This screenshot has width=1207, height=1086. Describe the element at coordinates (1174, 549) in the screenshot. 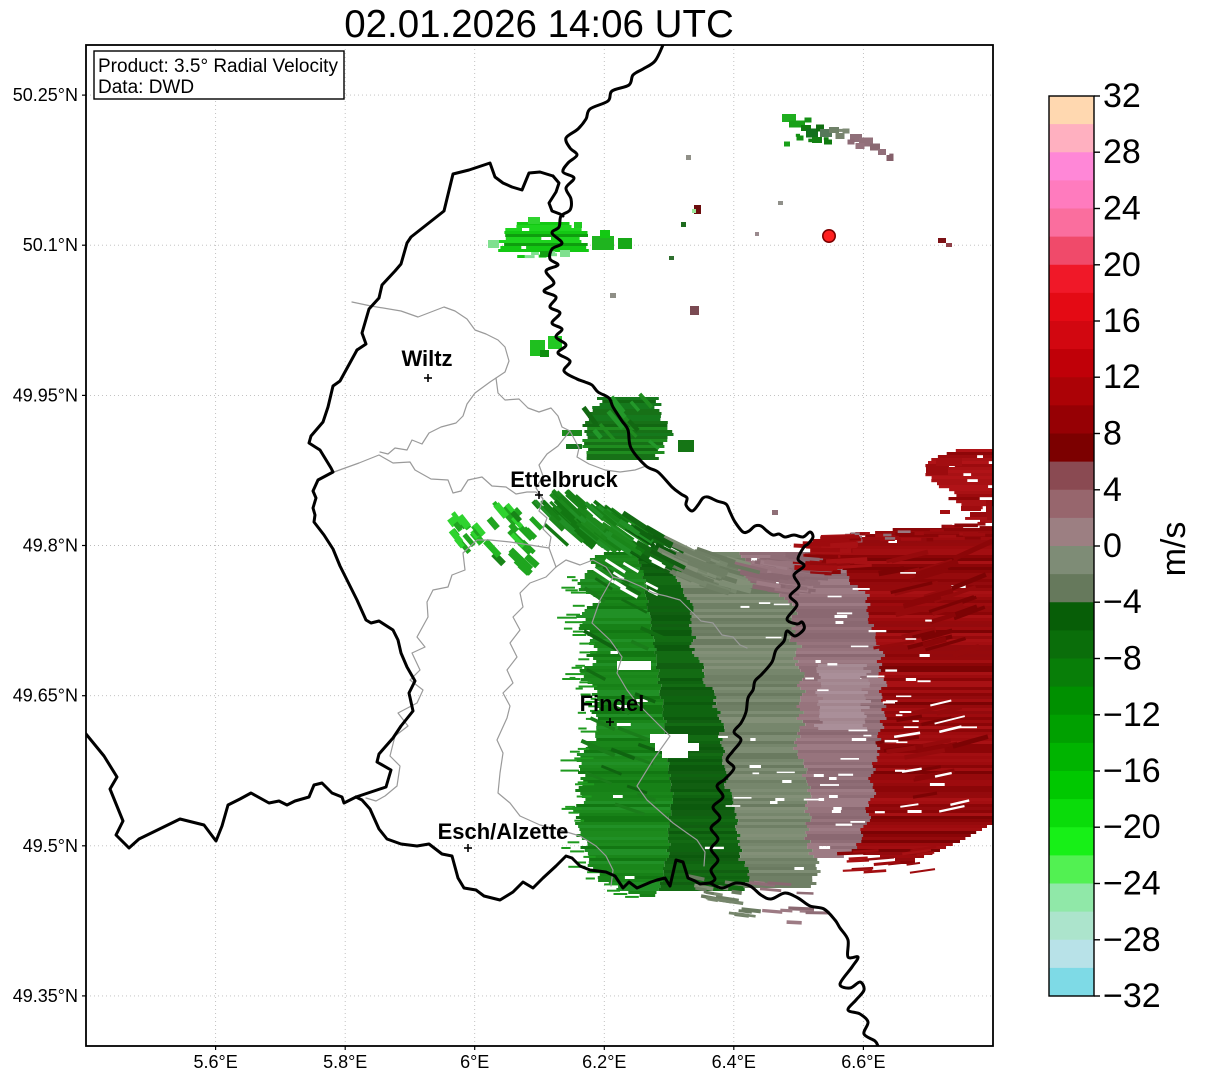

I see `svg-text: m/s` at that location.